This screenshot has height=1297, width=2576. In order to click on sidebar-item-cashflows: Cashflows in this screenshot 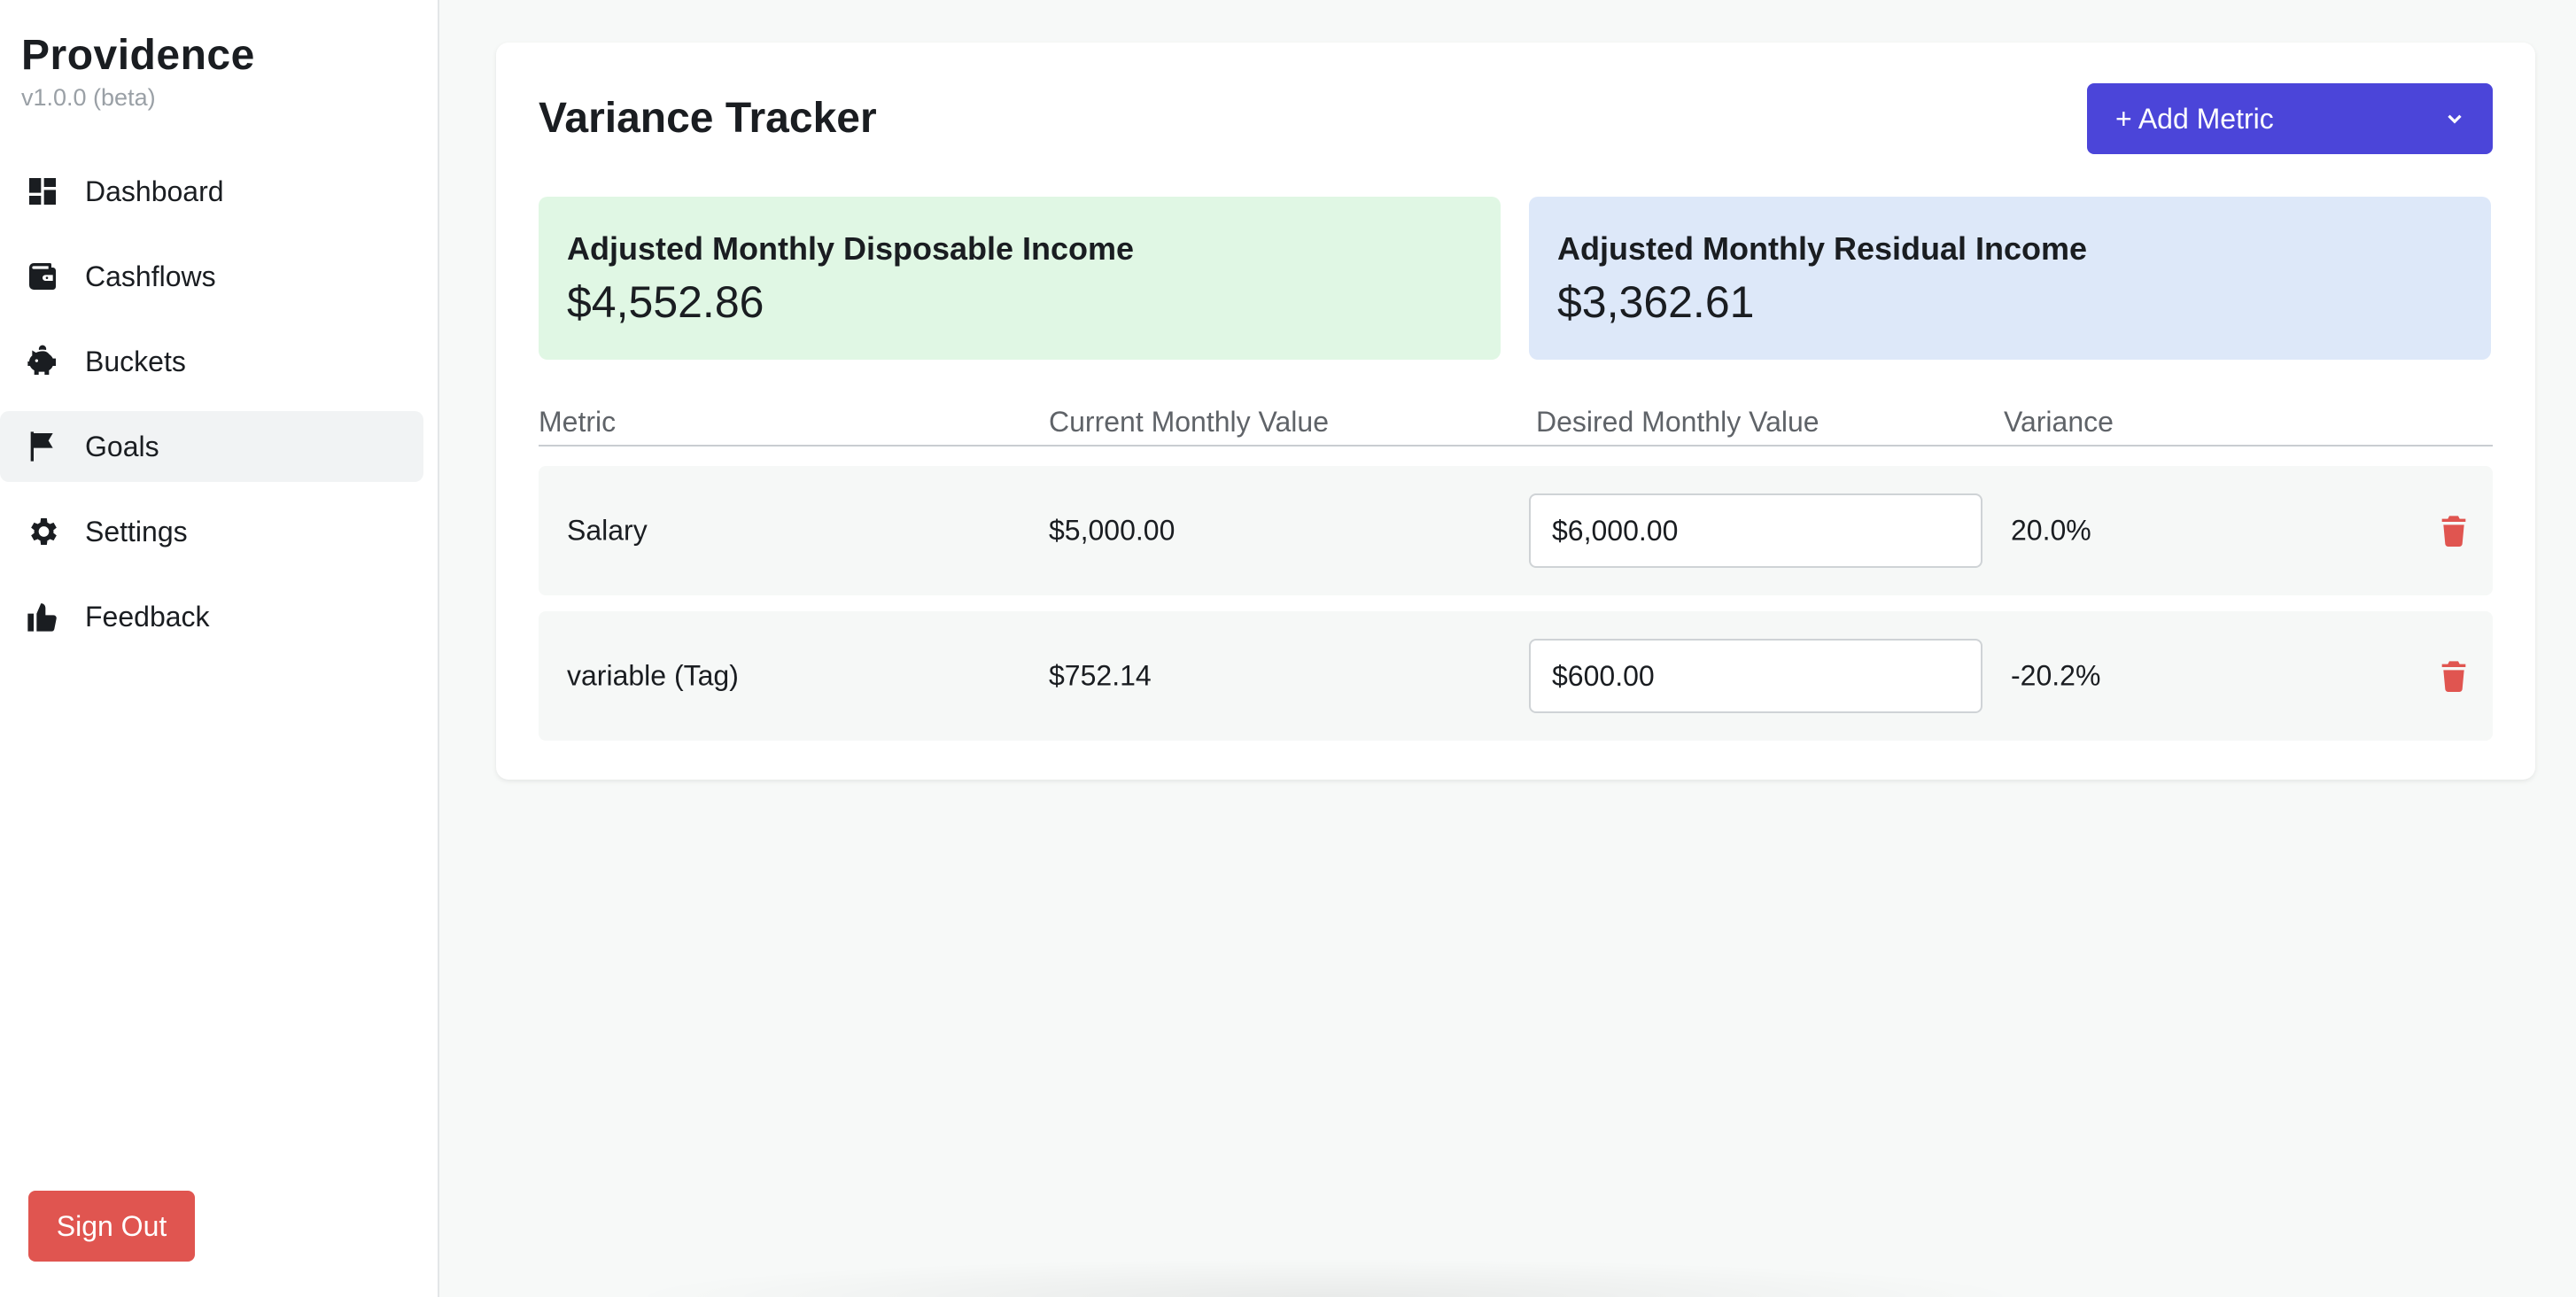, I will do `click(211, 276)`.